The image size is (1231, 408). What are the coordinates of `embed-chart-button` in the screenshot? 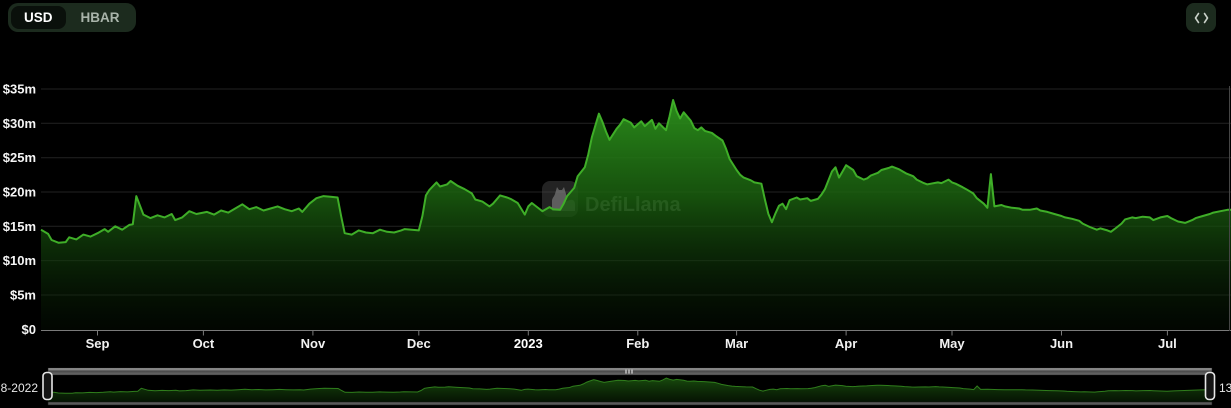 It's located at (1201, 17).